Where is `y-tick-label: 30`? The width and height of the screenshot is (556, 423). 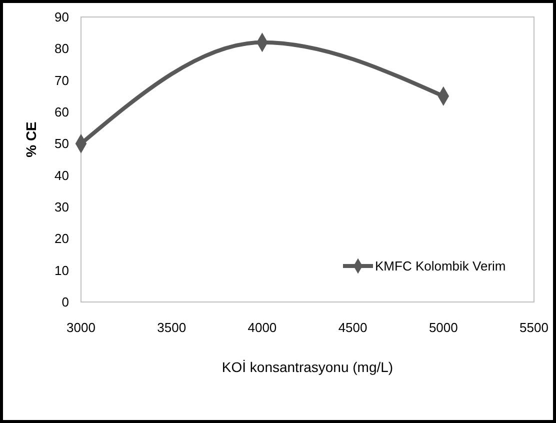
y-tick-label: 30 is located at coordinates (61, 207).